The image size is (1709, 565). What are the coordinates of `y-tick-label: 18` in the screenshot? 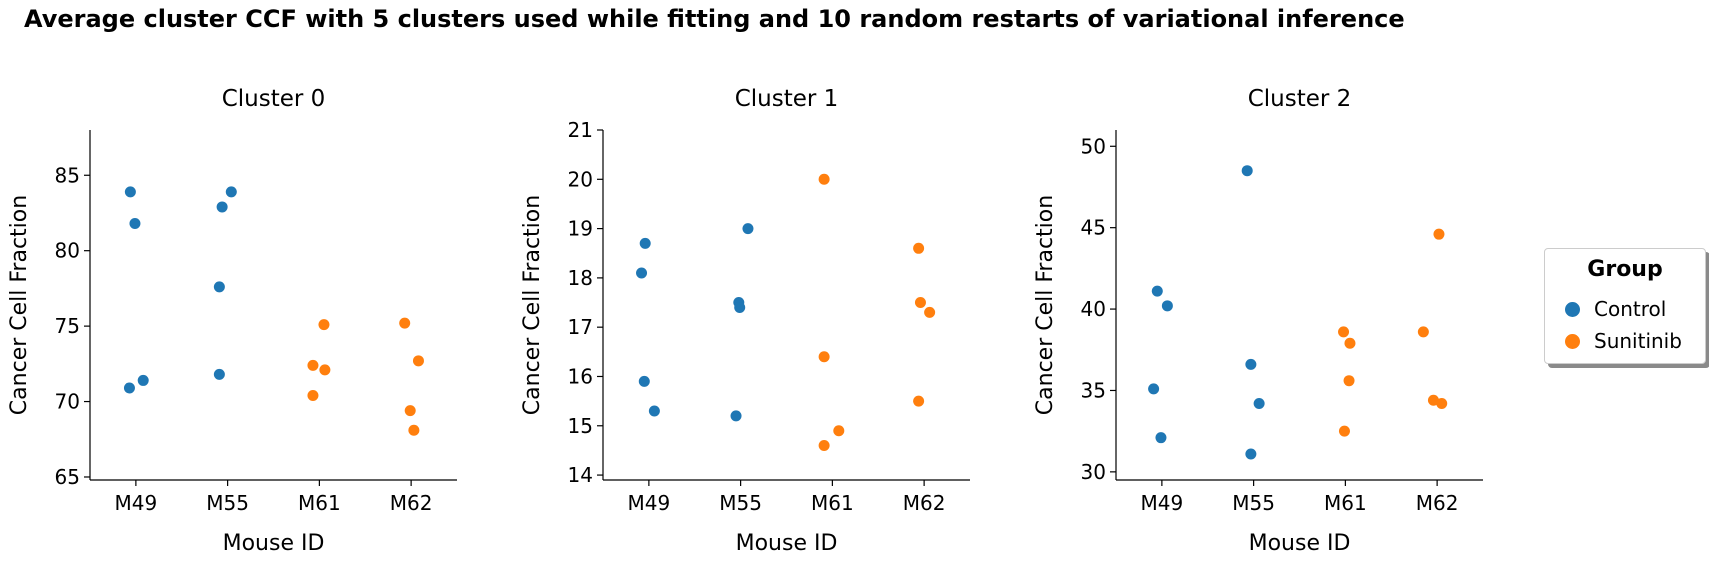 It's located at (580, 278).